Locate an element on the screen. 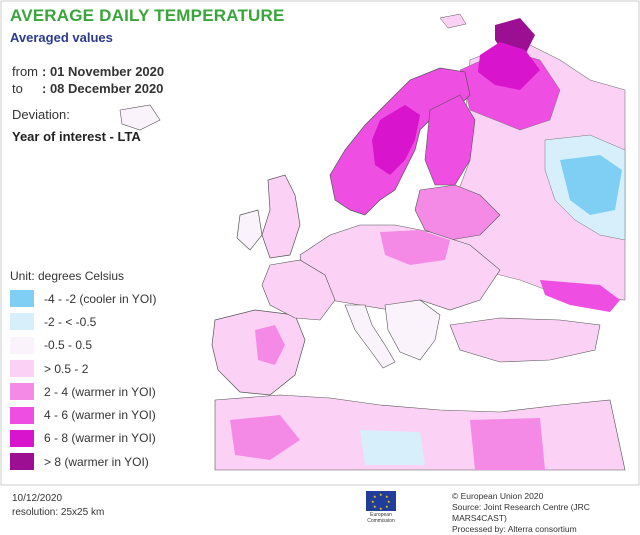  legend-item: > 0.5 - 2 is located at coordinates (83, 368).